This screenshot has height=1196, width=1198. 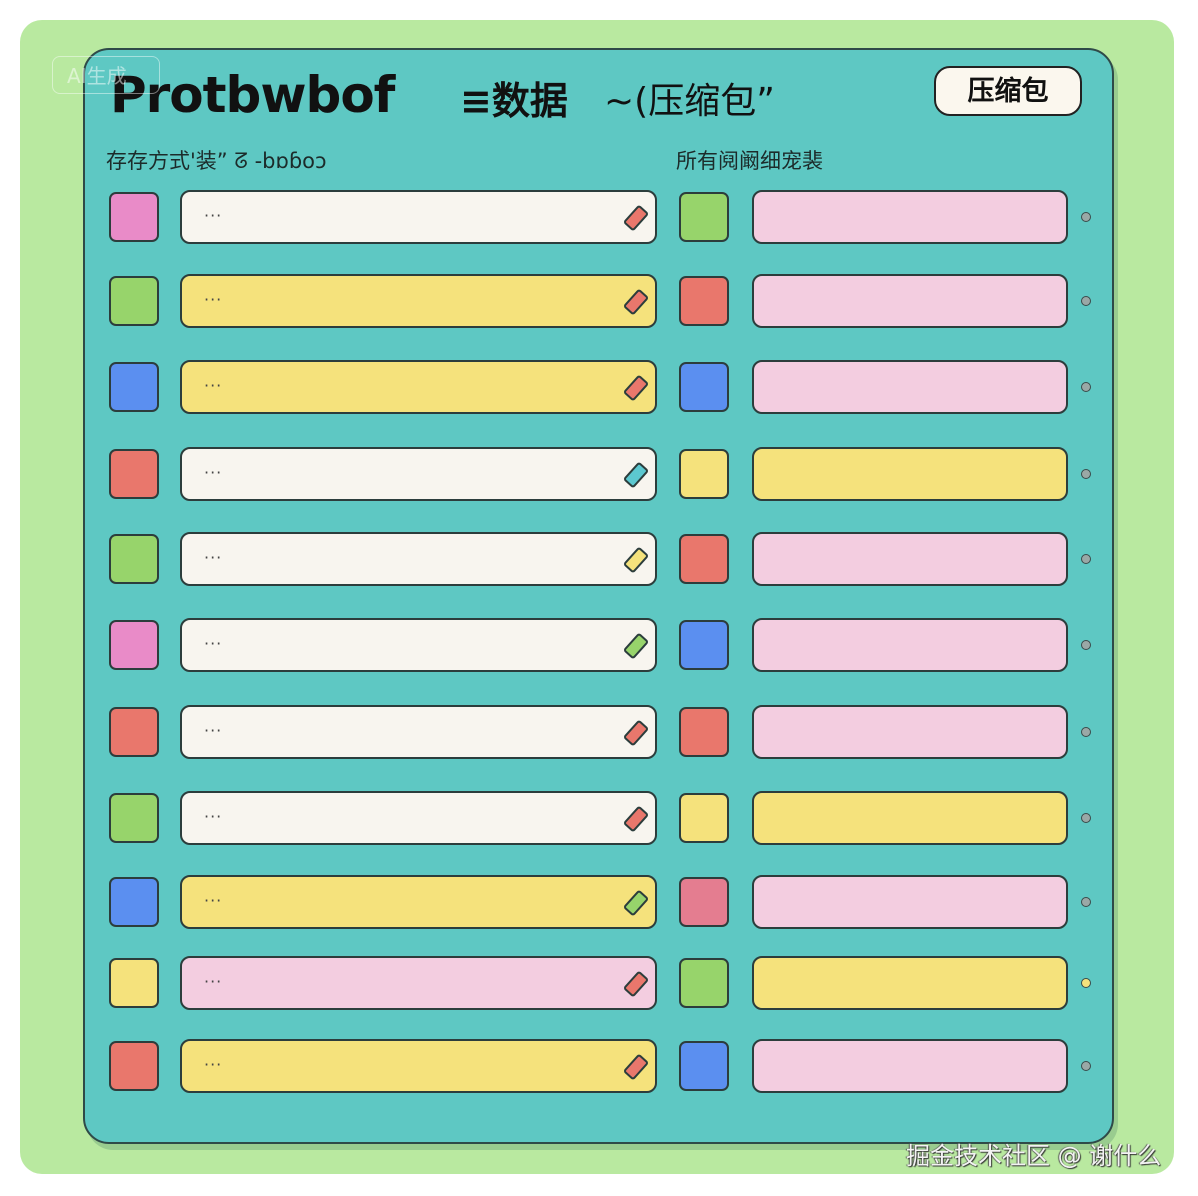 I want to click on page-subtitle: ~(压缩包”, so click(x=689, y=101).